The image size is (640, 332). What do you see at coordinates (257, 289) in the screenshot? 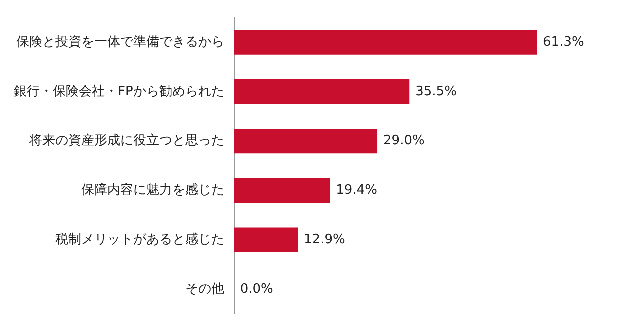
I see `data-label: 0.0%` at bounding box center [257, 289].